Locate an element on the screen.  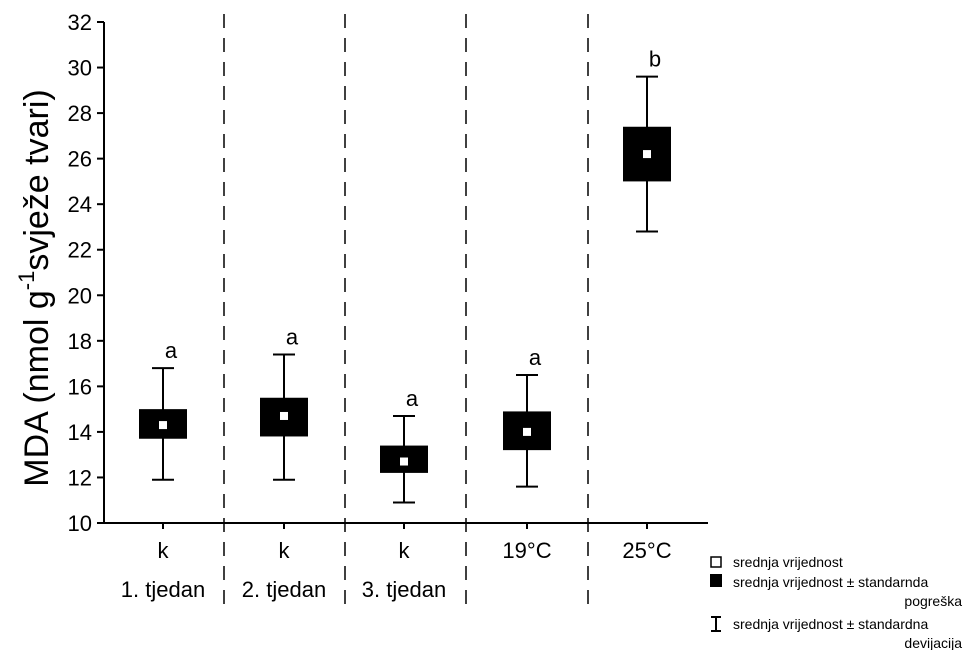
legend-sd-label-1: srednja vrijednost ± standardna is located at coordinates (830, 624).